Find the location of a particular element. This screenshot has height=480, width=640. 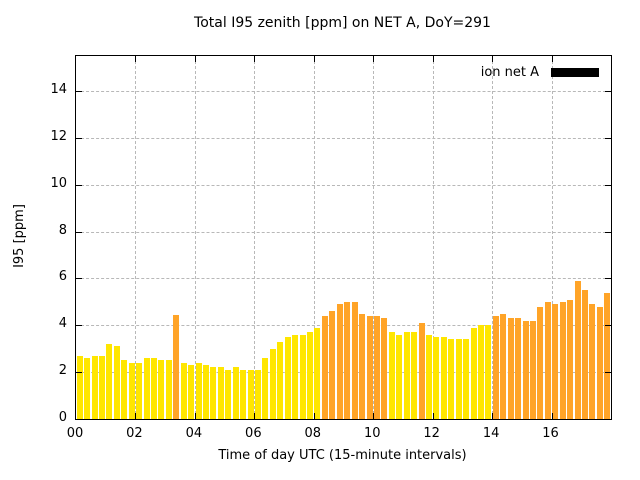

x-tick-label: 00 is located at coordinates (75, 433).